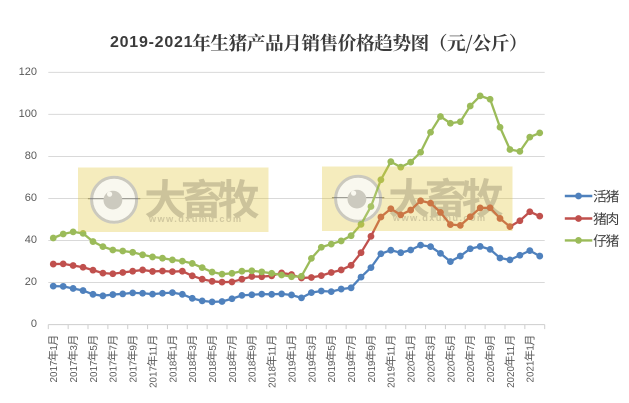 The height and width of the screenshot is (403, 629). What do you see at coordinates (34, 324) in the screenshot?
I see `svg-text: 0` at bounding box center [34, 324].